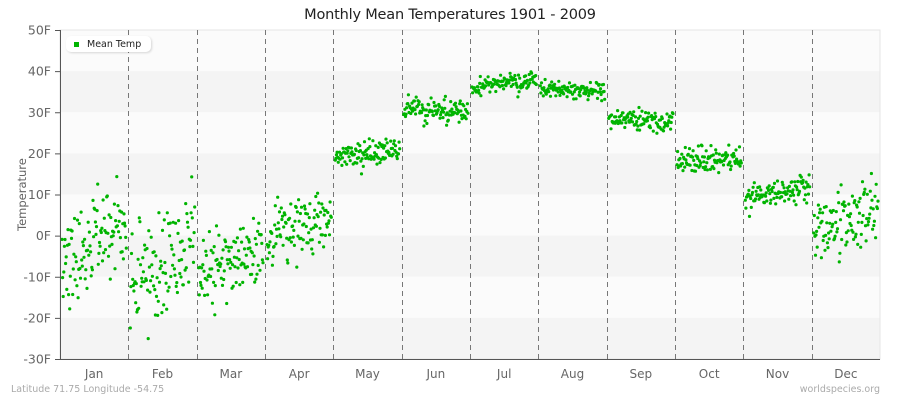 This screenshot has height=400, width=900. Describe the element at coordinates (572, 374) in the screenshot. I see `x-tick-label: Aug` at that location.